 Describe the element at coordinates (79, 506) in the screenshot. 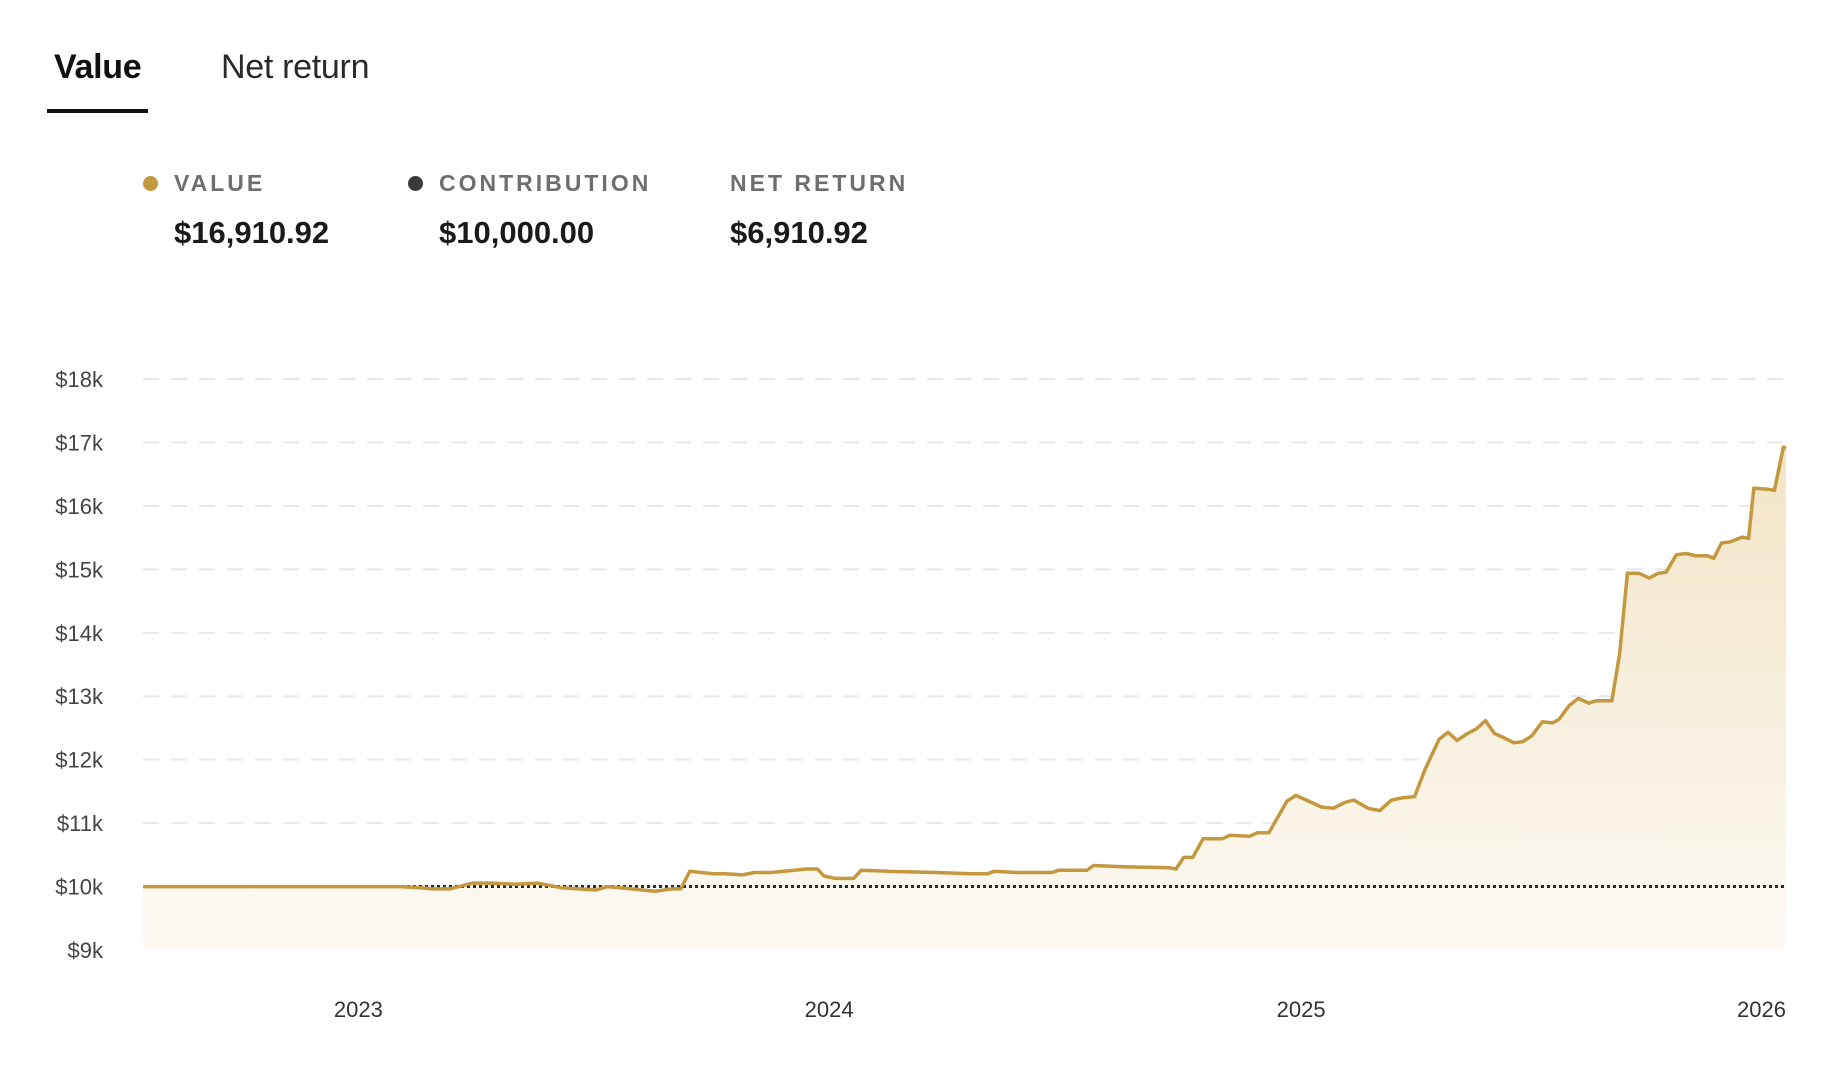

I see `y-tick-label: $16k` at that location.